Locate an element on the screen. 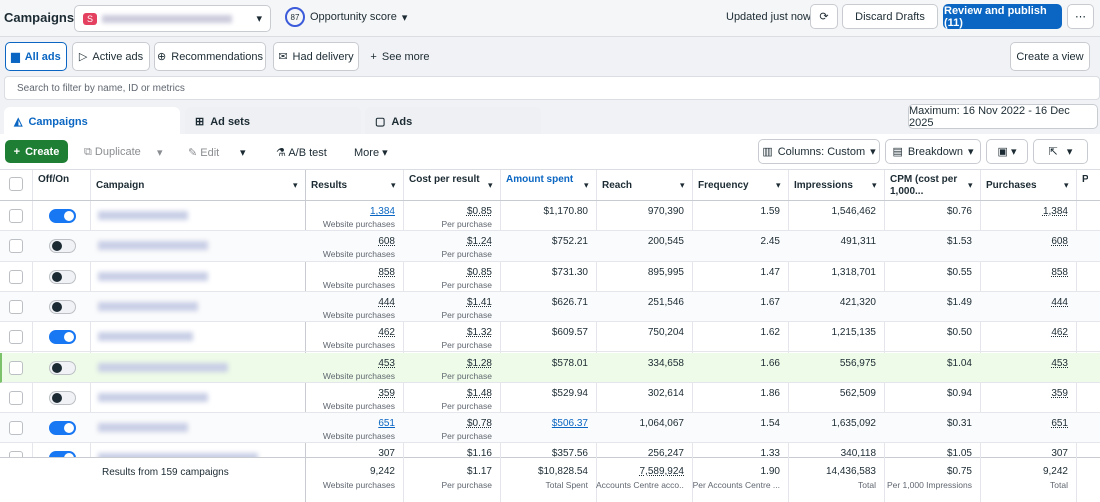 The height and width of the screenshot is (502, 1100). export-button: ⇱ ▾ is located at coordinates (1060, 151).